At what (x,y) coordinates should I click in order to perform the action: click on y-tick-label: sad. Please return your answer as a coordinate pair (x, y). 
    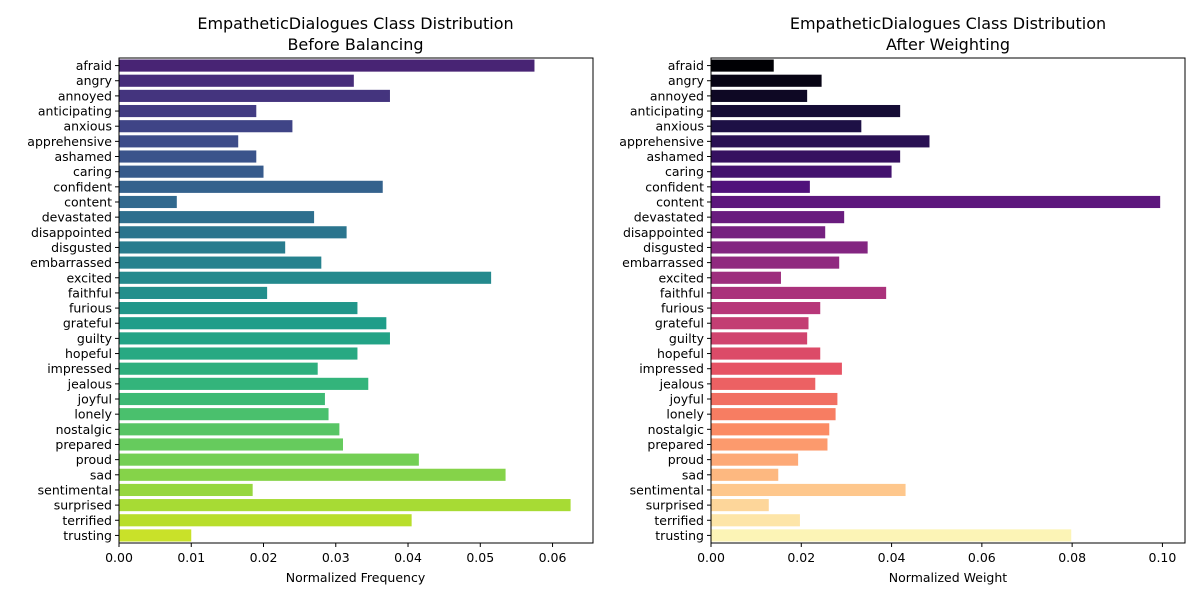
    Looking at the image, I should click on (101, 474).